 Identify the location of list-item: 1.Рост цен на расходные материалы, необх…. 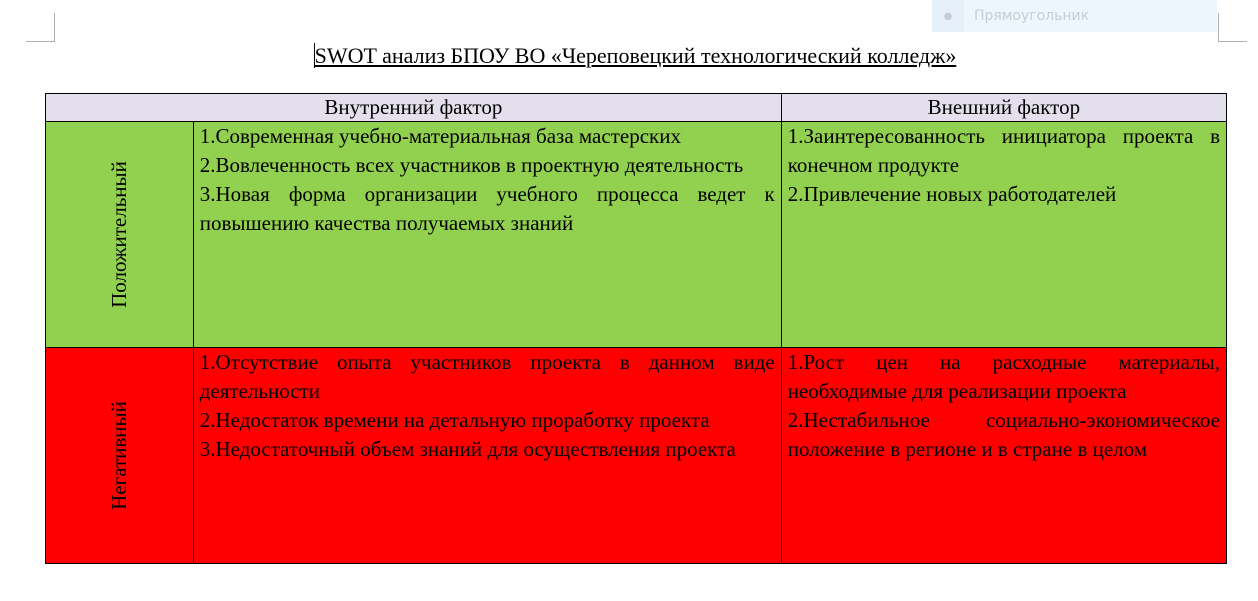
(1003, 376).